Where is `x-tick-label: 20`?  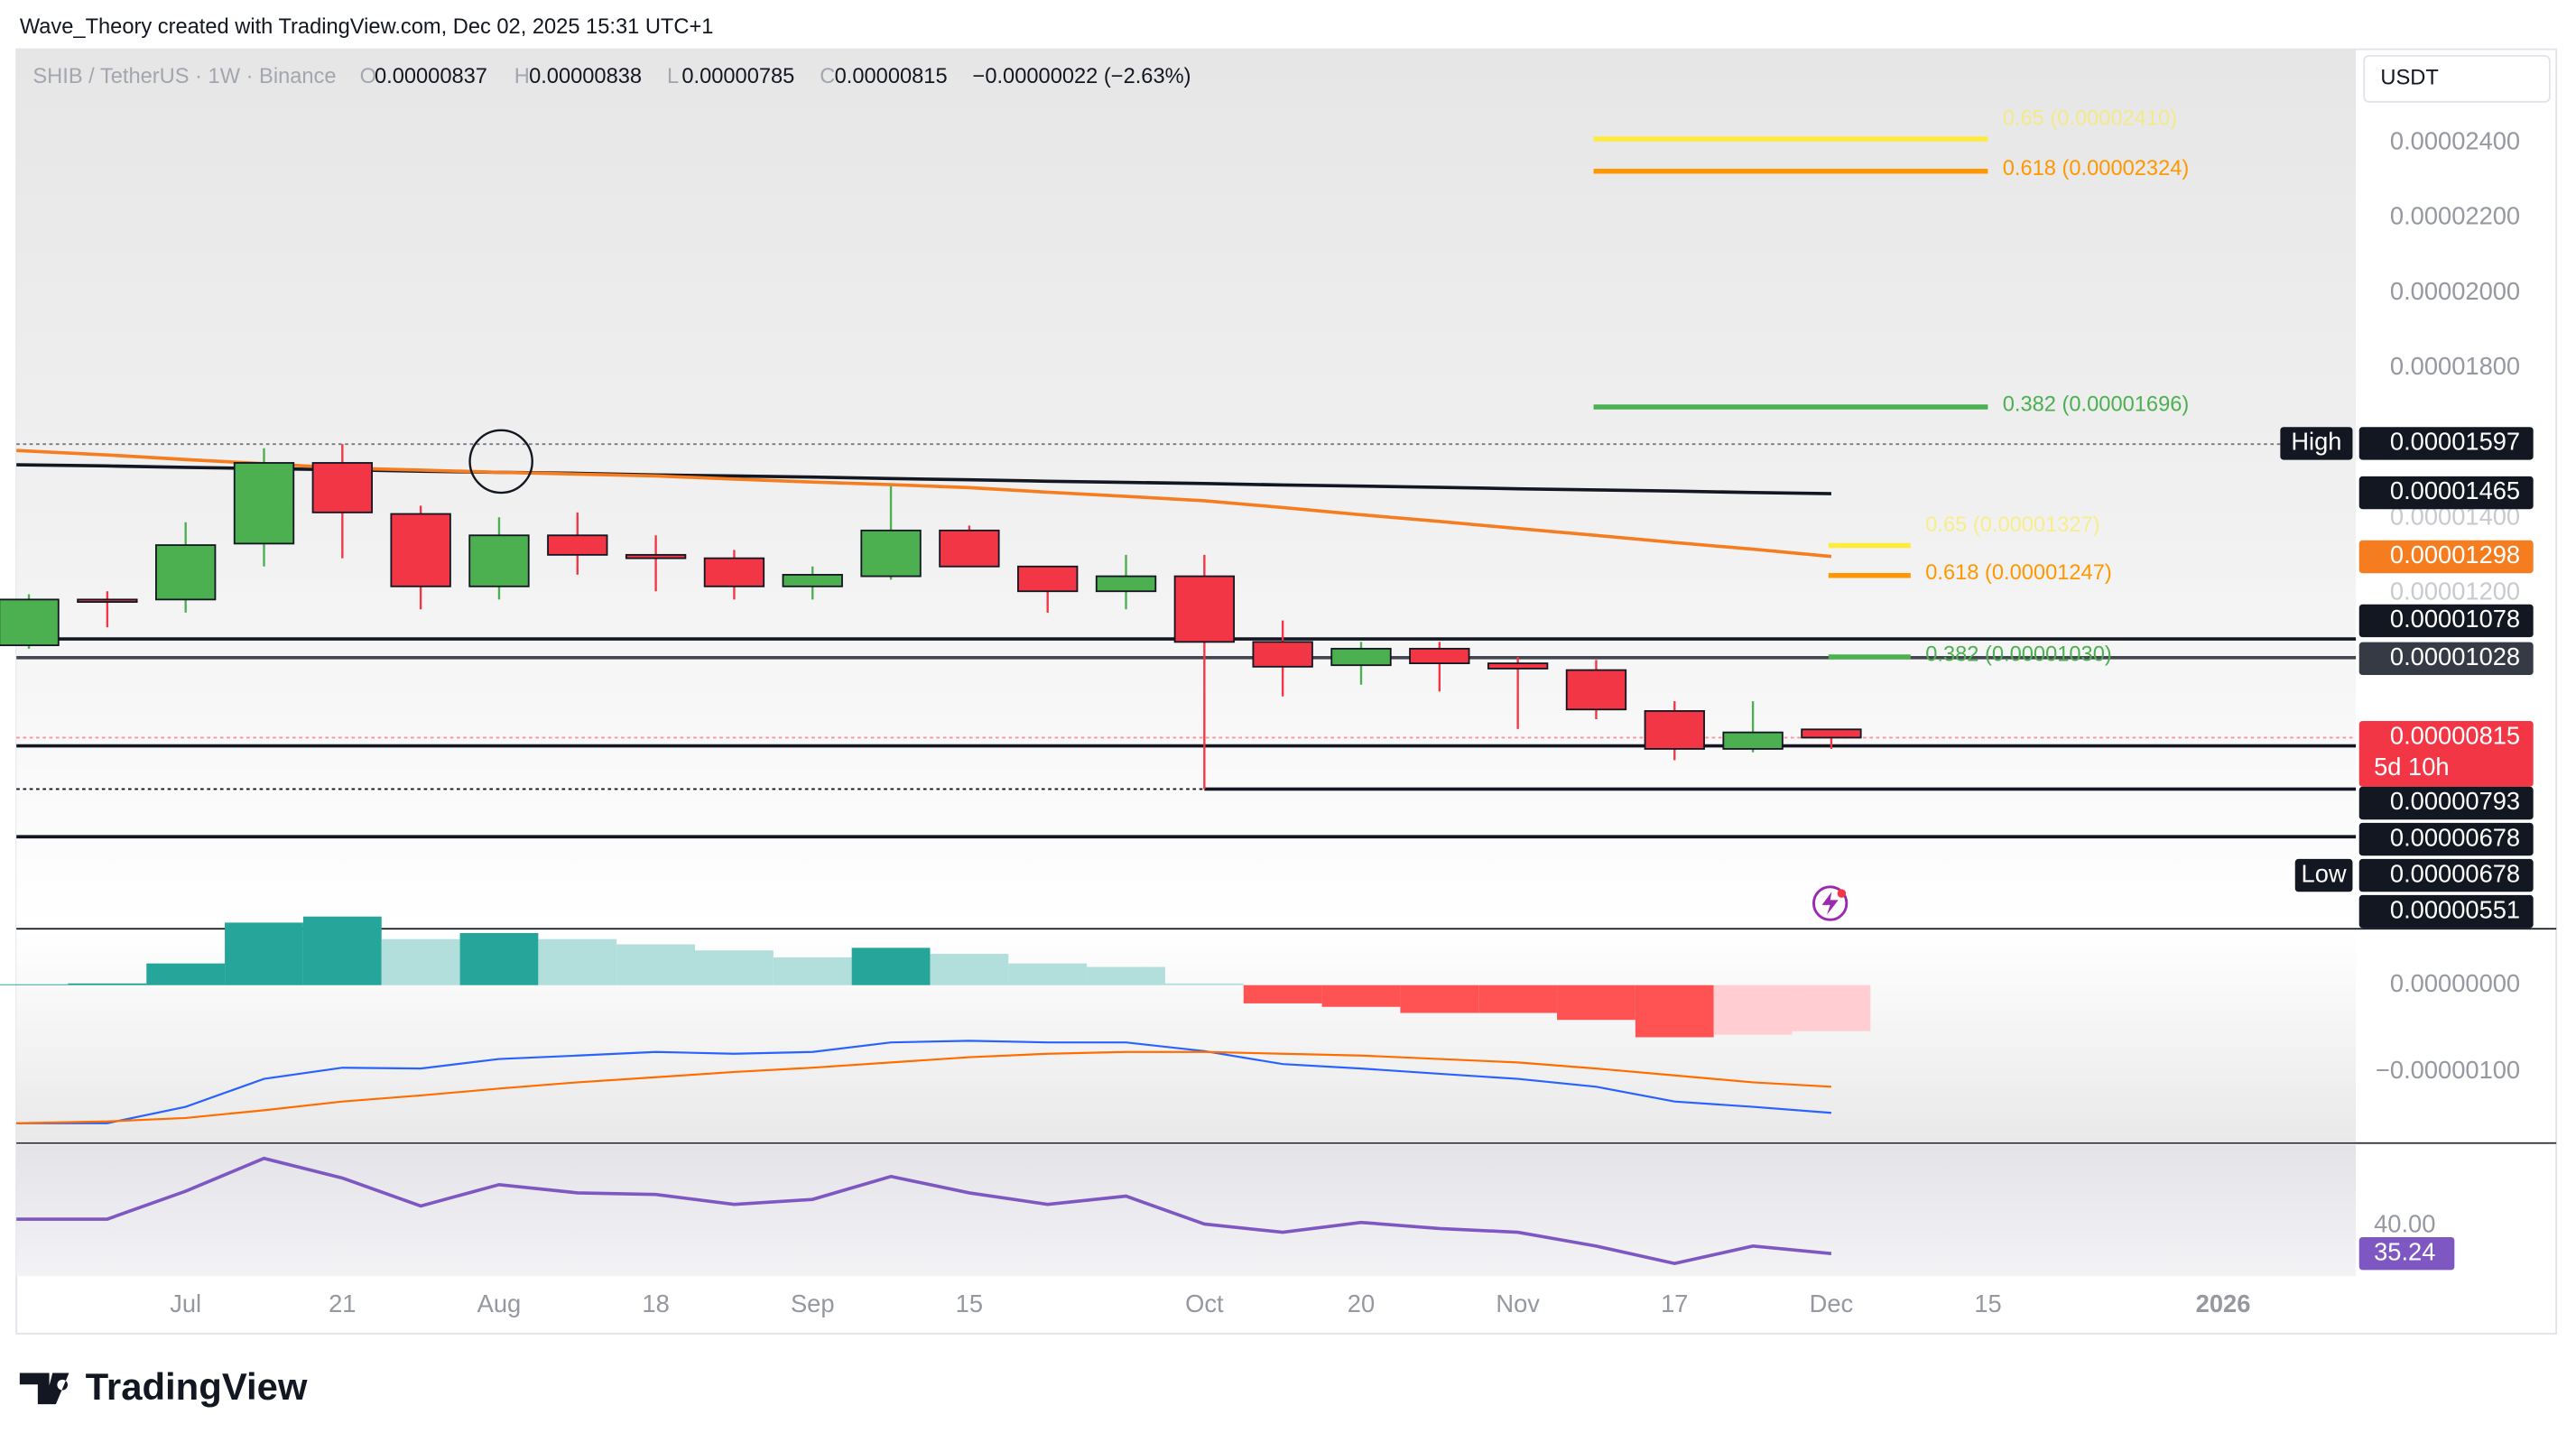
x-tick-label: 20 is located at coordinates (1362, 1303).